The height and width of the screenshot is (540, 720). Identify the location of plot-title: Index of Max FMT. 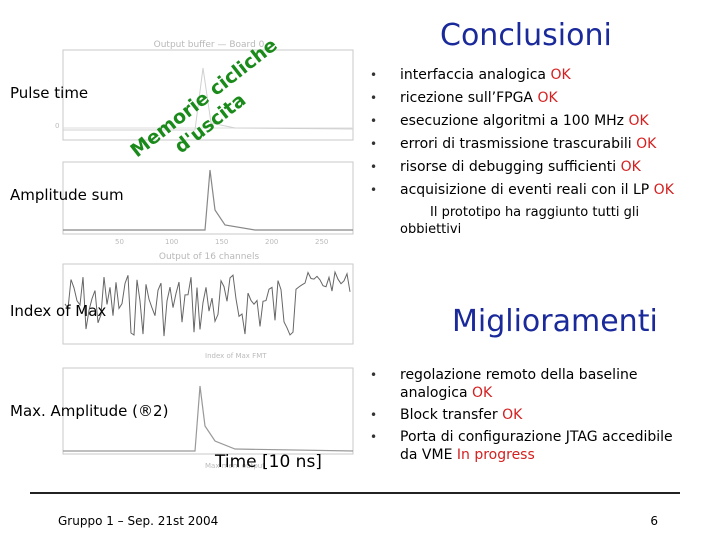
(236, 356).